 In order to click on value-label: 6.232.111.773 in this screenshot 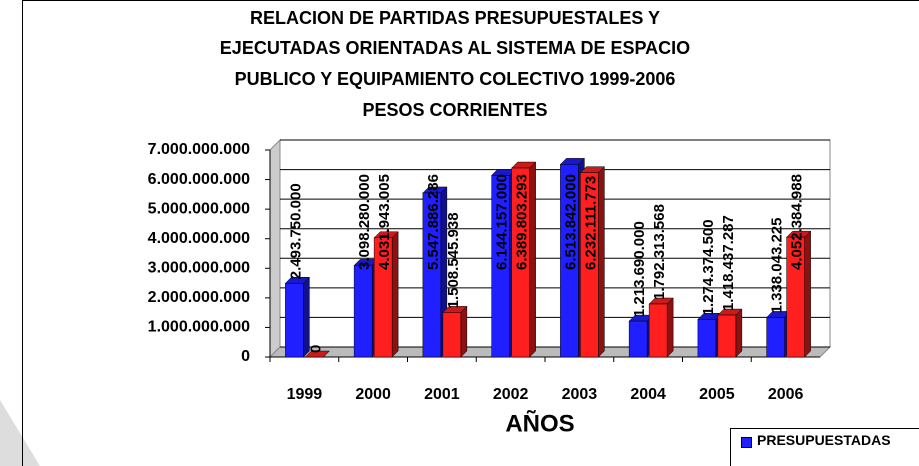, I will do `click(590, 223)`.